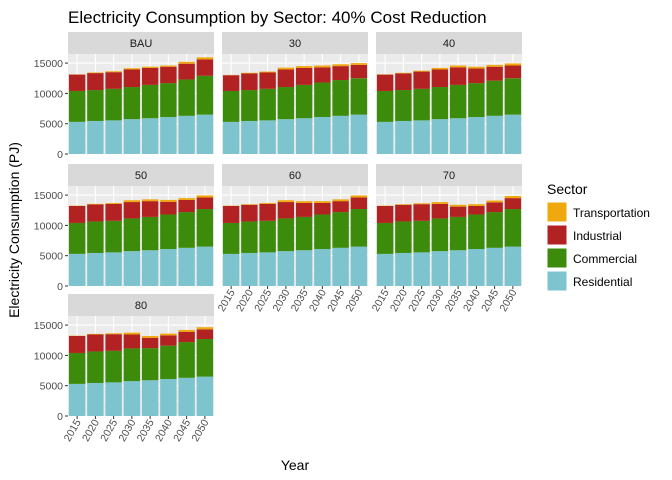 The width and height of the screenshot is (672, 480). I want to click on legend-label-commercial: Commercial, so click(605, 259).